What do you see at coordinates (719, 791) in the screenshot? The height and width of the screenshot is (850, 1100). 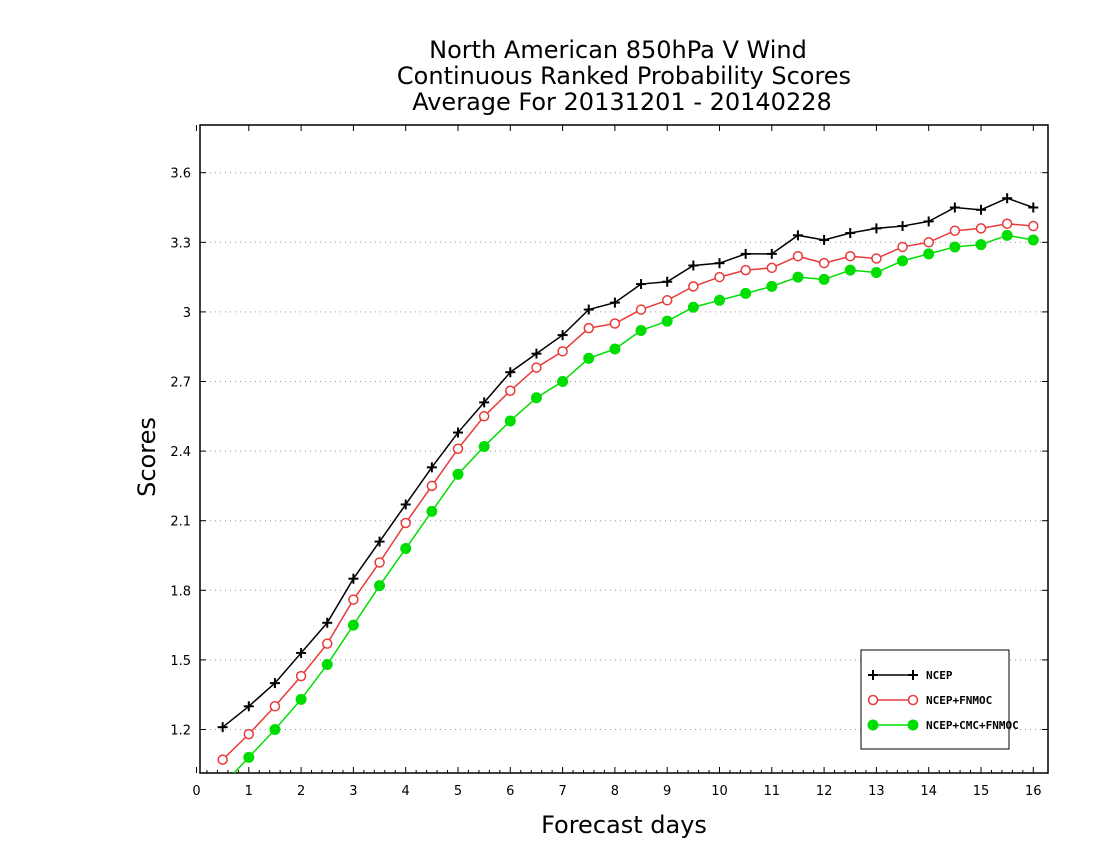 I see `x-tick-label: 10` at bounding box center [719, 791].